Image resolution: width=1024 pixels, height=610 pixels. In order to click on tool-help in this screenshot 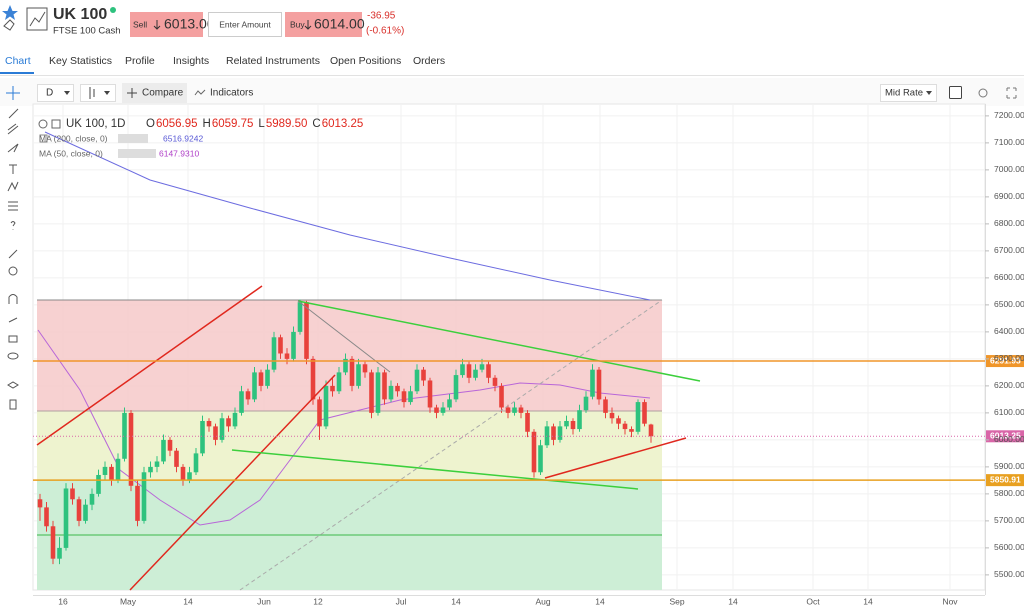, I will do `click(13, 225)`.